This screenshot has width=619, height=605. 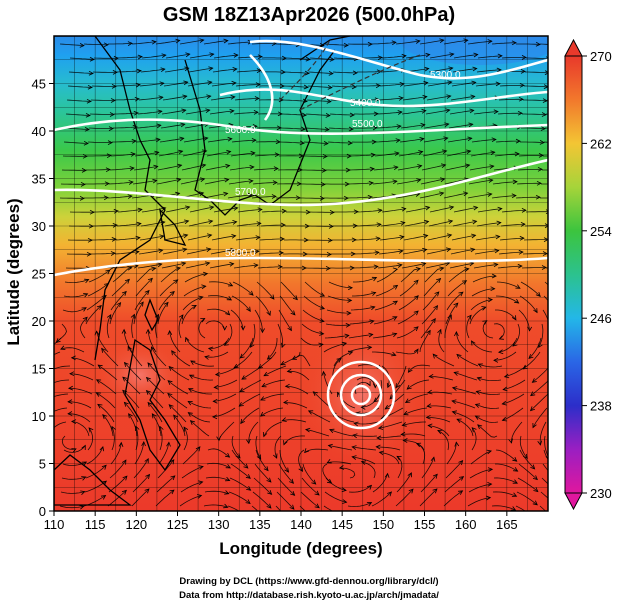 What do you see at coordinates (305, 70) in the screenshot?
I see `contour-line-dashed` at bounding box center [305, 70].